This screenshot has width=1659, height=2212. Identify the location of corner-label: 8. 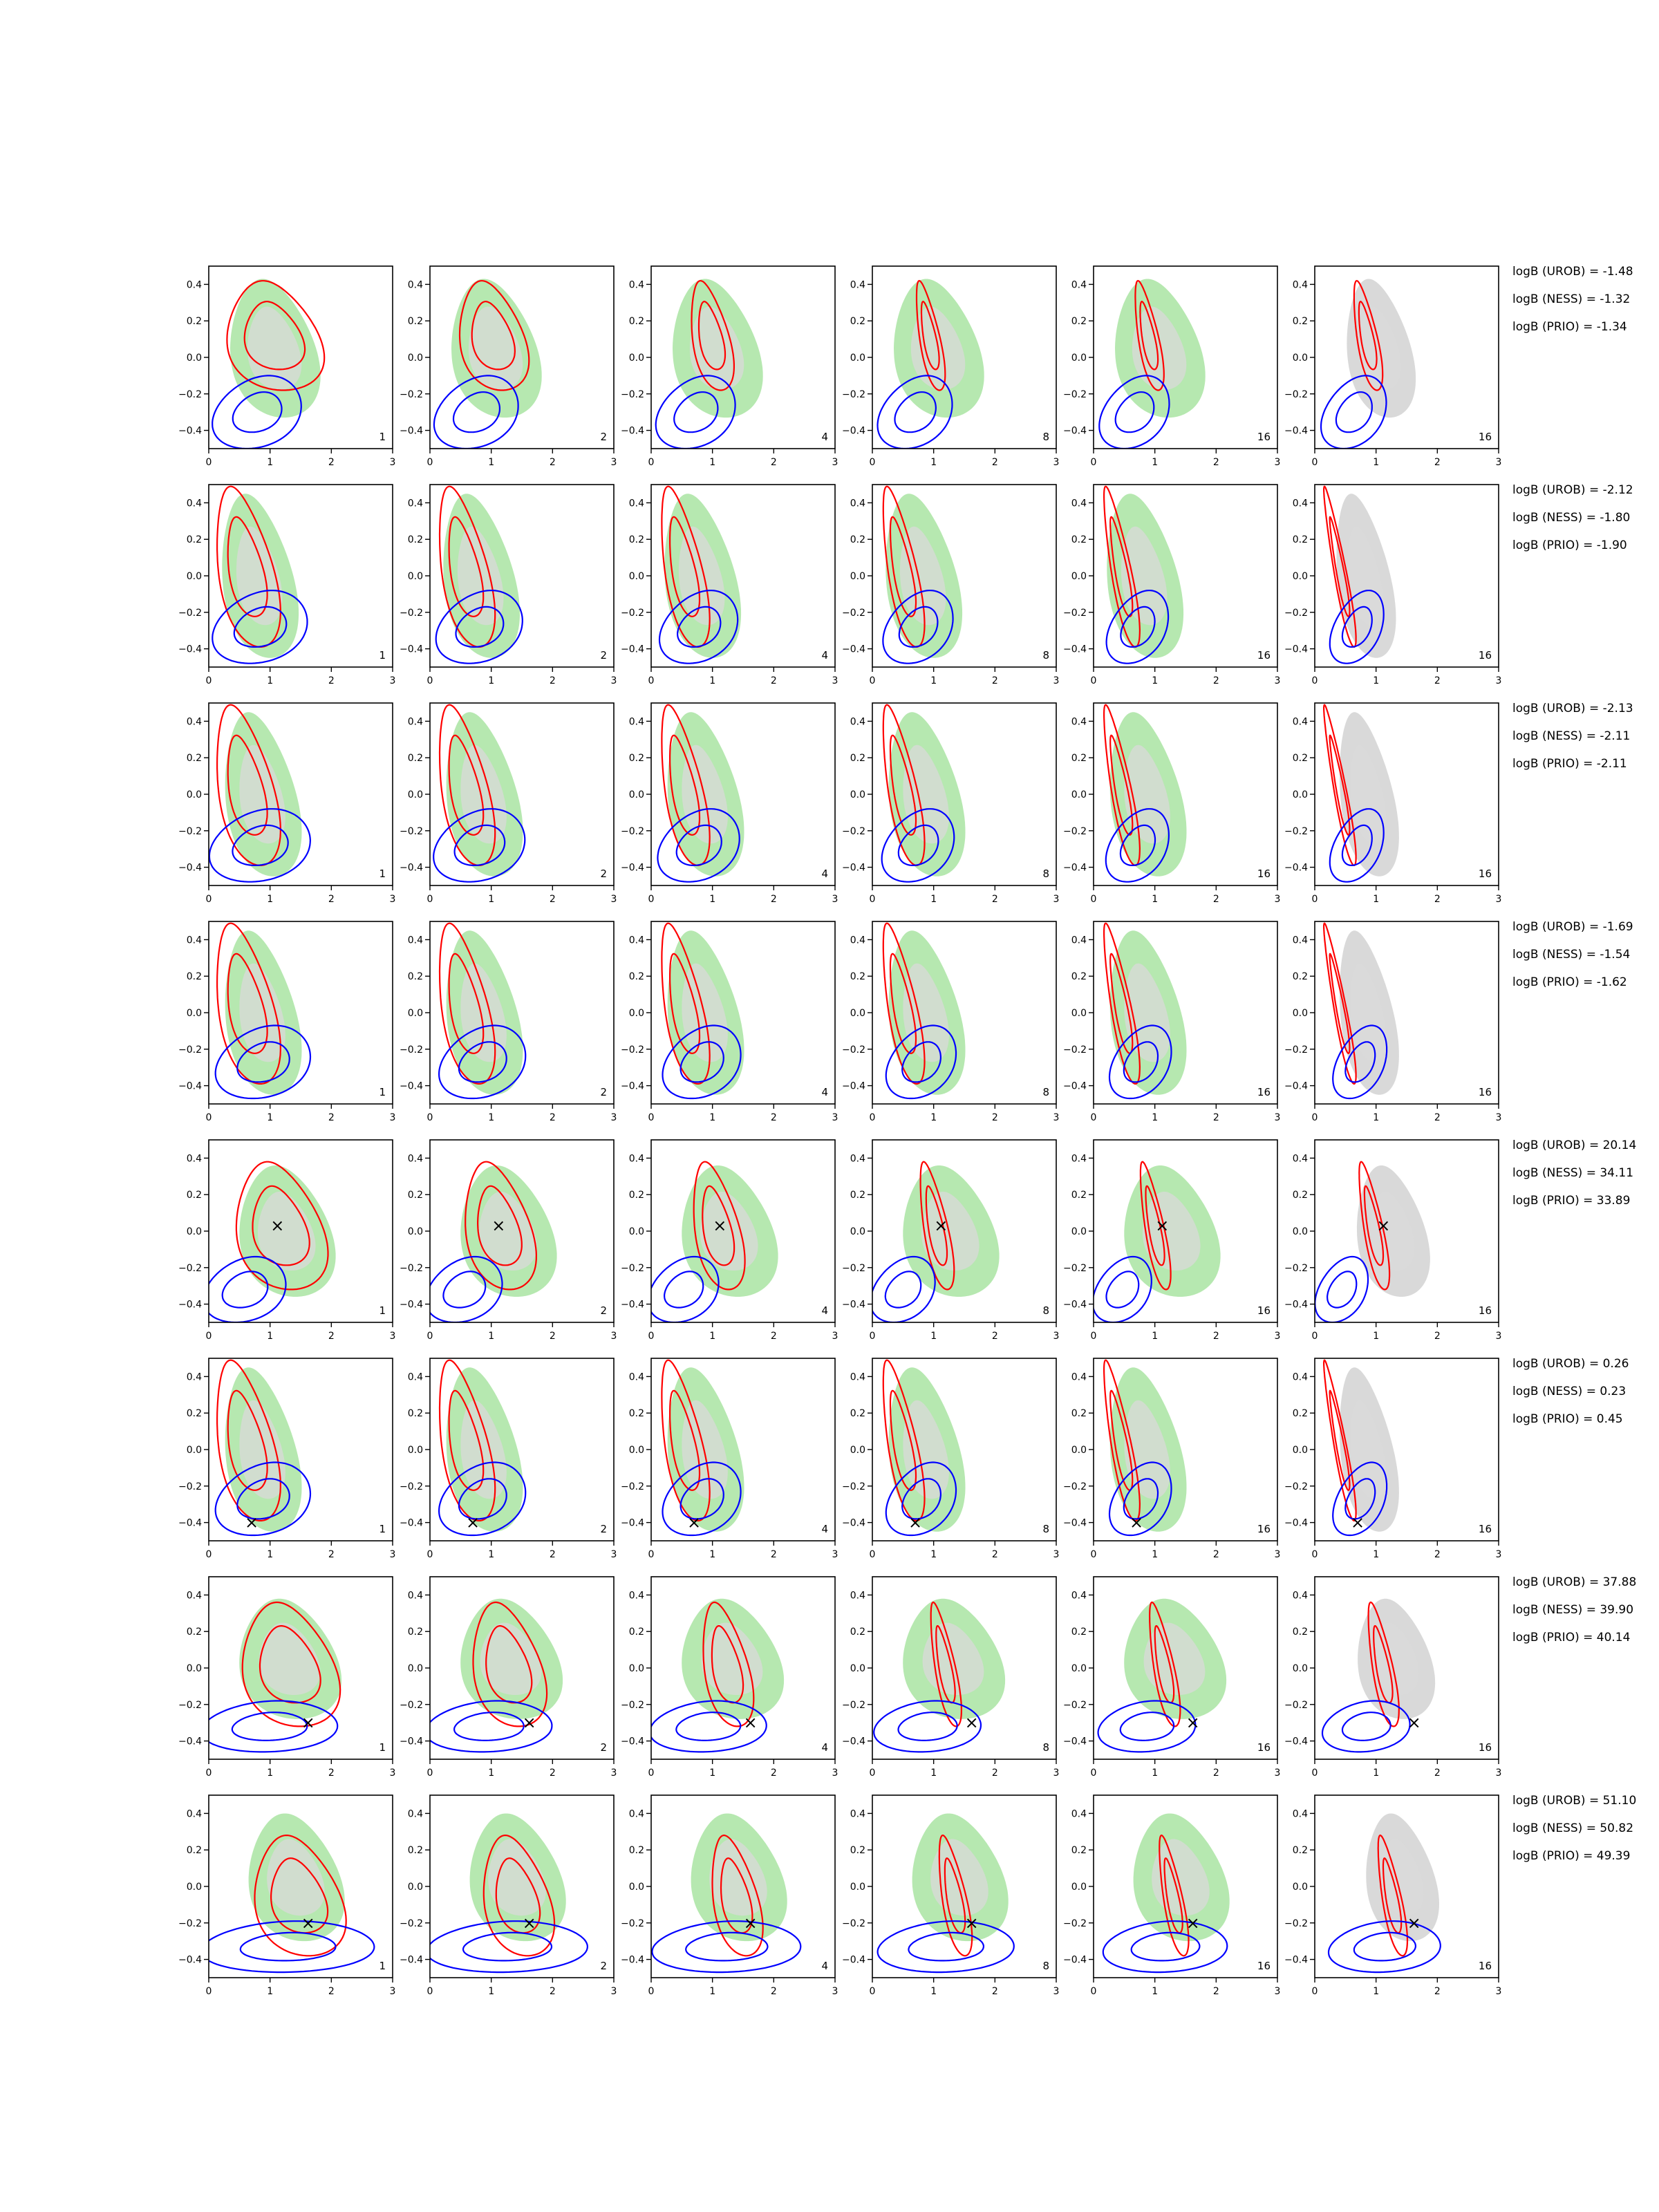
(1045, 1092).